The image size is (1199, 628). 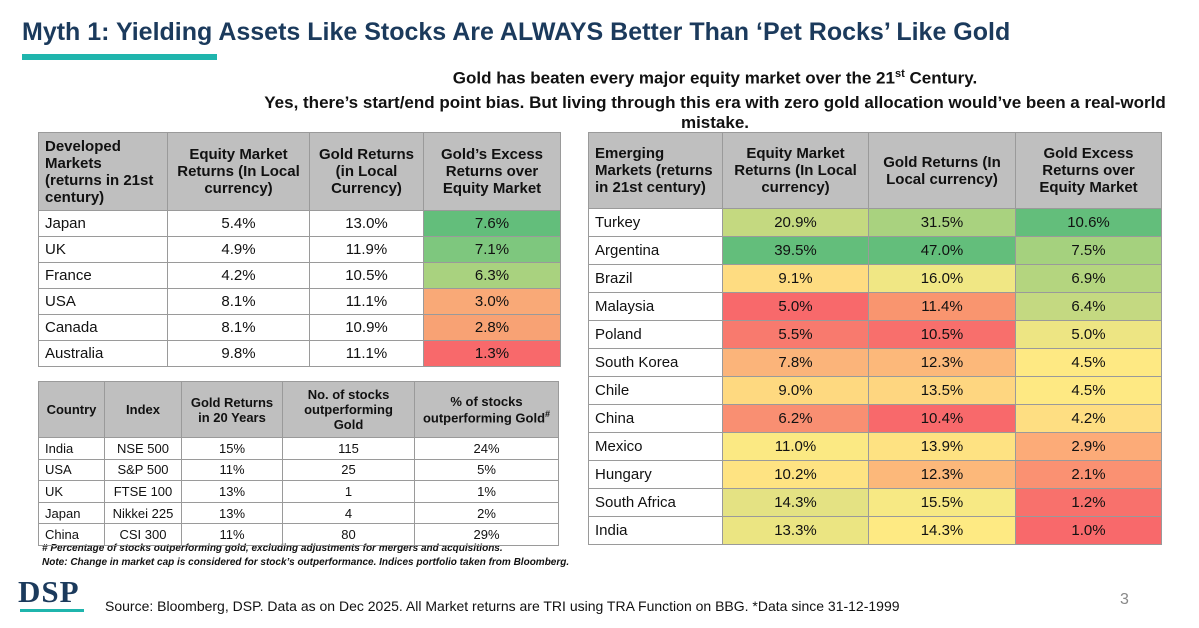 What do you see at coordinates (348, 448) in the screenshot?
I see `table-cell: 115` at bounding box center [348, 448].